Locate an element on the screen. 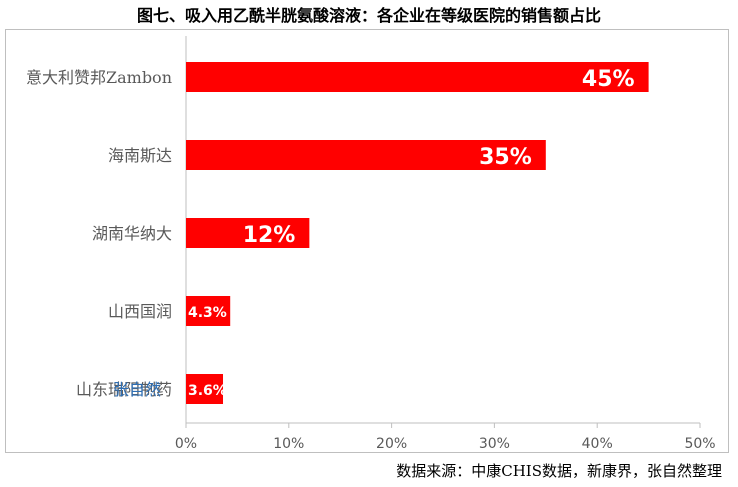  data-label: 12% is located at coordinates (269, 235).